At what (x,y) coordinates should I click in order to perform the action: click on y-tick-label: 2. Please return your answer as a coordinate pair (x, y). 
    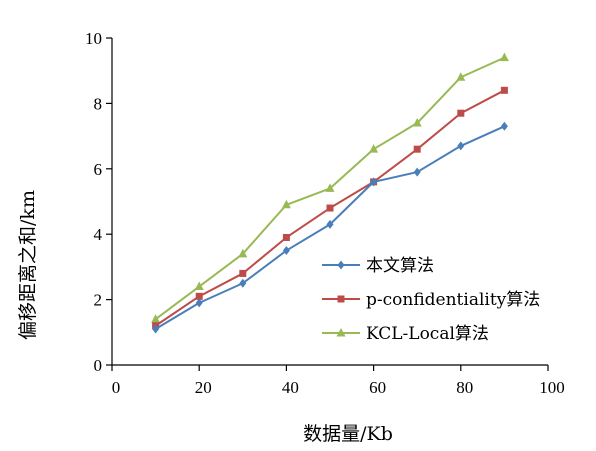
    Looking at the image, I should click on (98, 300).